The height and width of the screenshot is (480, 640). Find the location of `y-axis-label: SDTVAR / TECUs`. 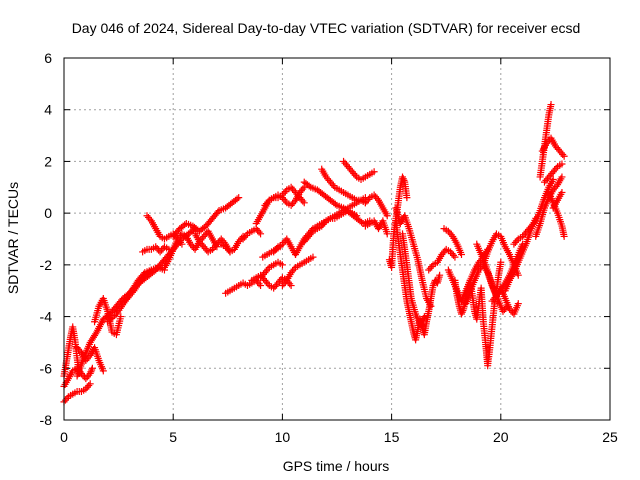

y-axis-label: SDTVAR / TECUs is located at coordinates (13, 238).